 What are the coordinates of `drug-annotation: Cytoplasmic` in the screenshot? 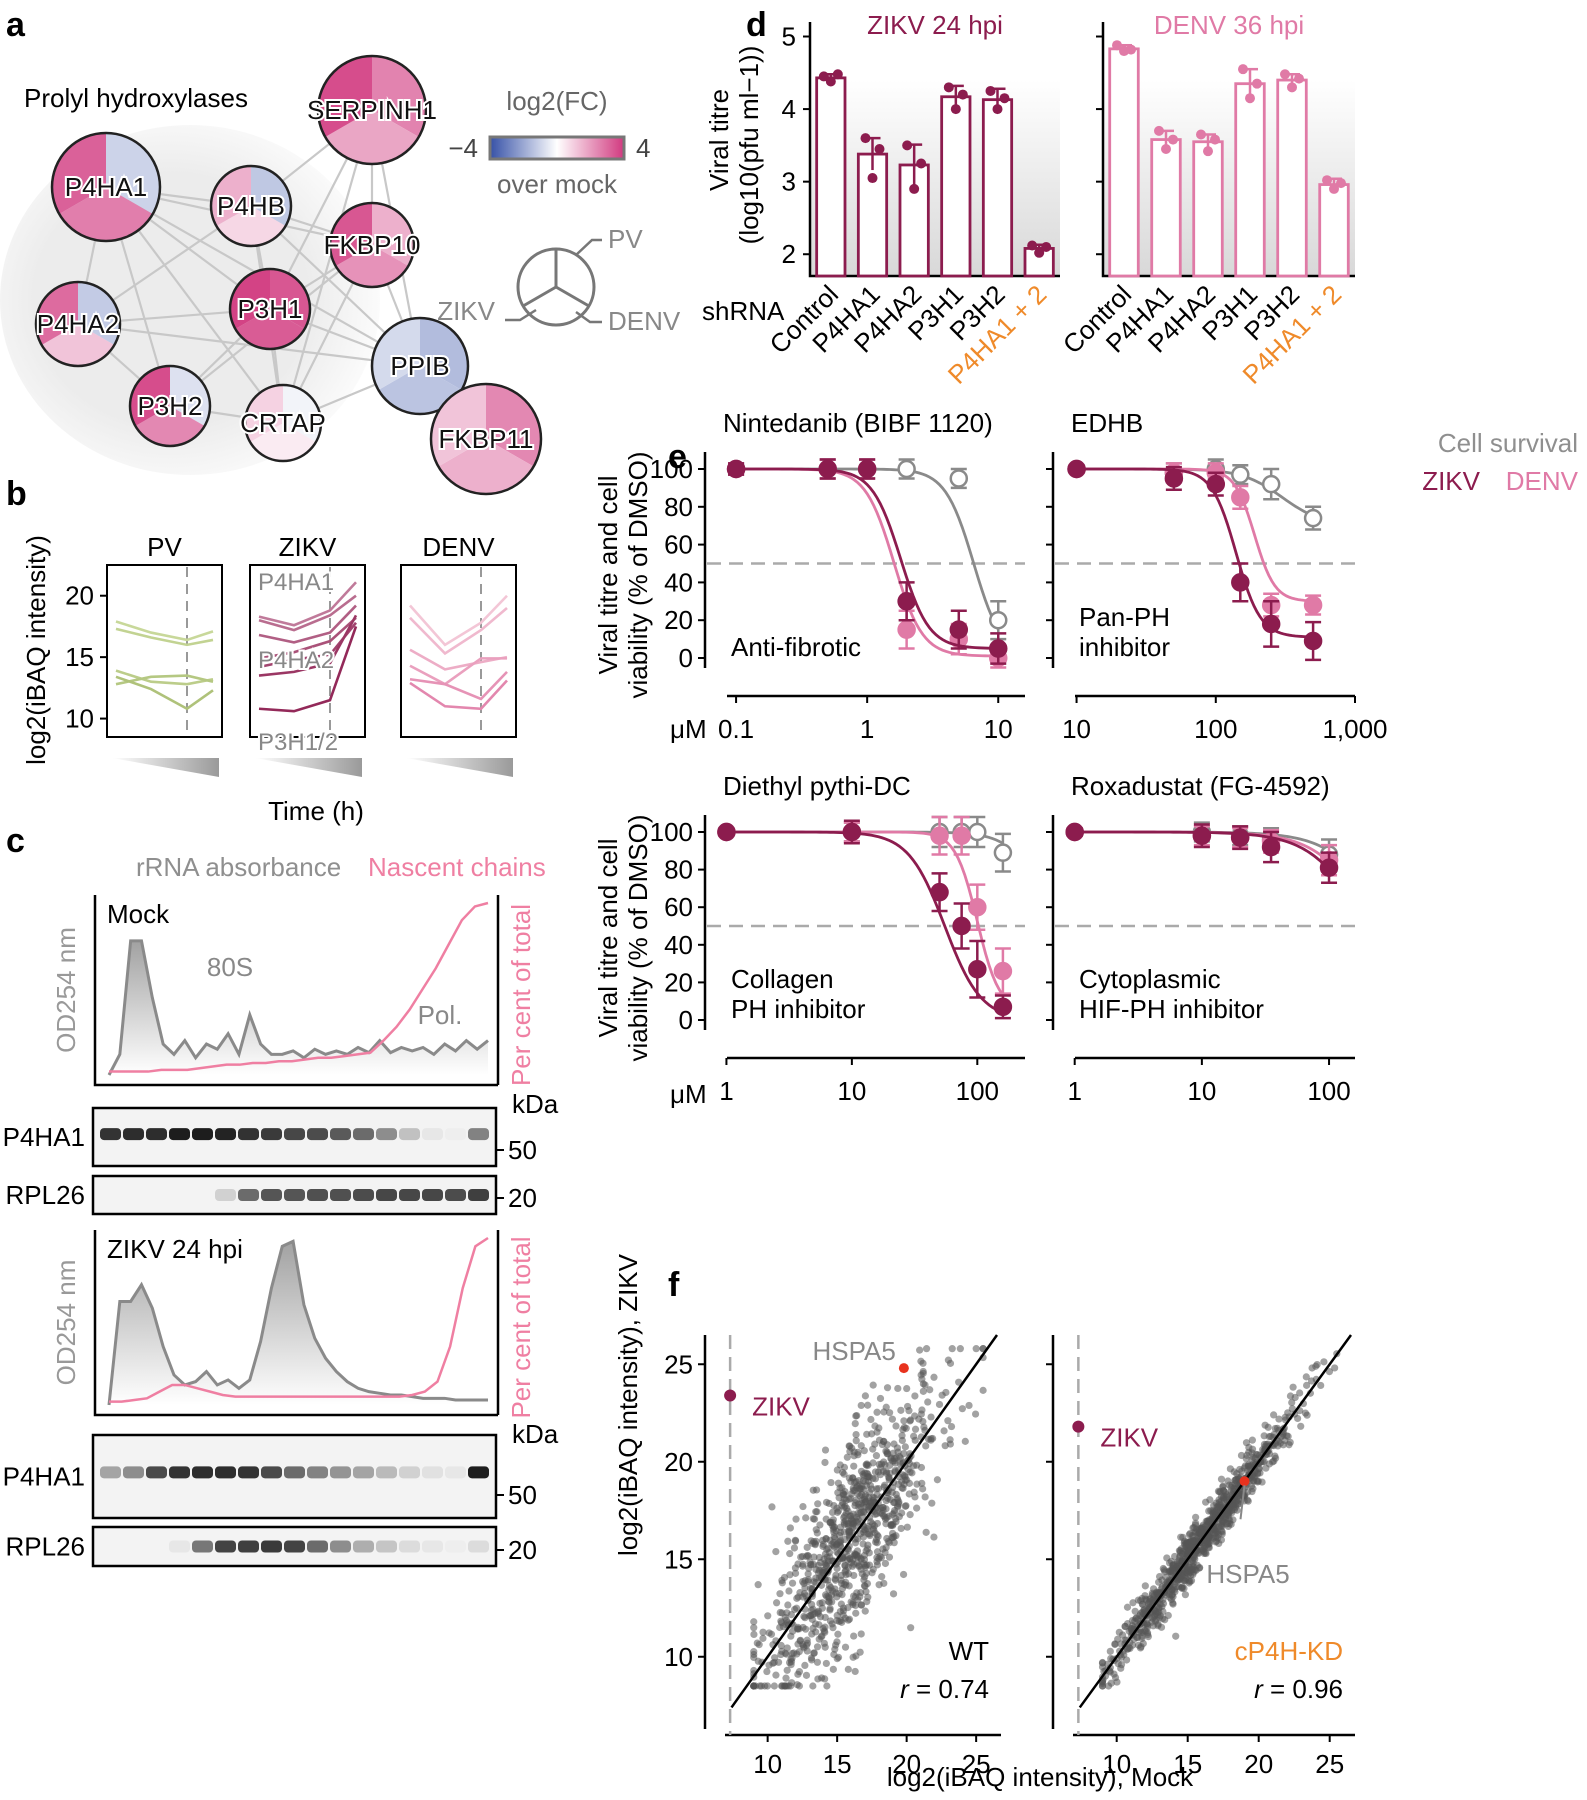 It's located at (1150, 979).